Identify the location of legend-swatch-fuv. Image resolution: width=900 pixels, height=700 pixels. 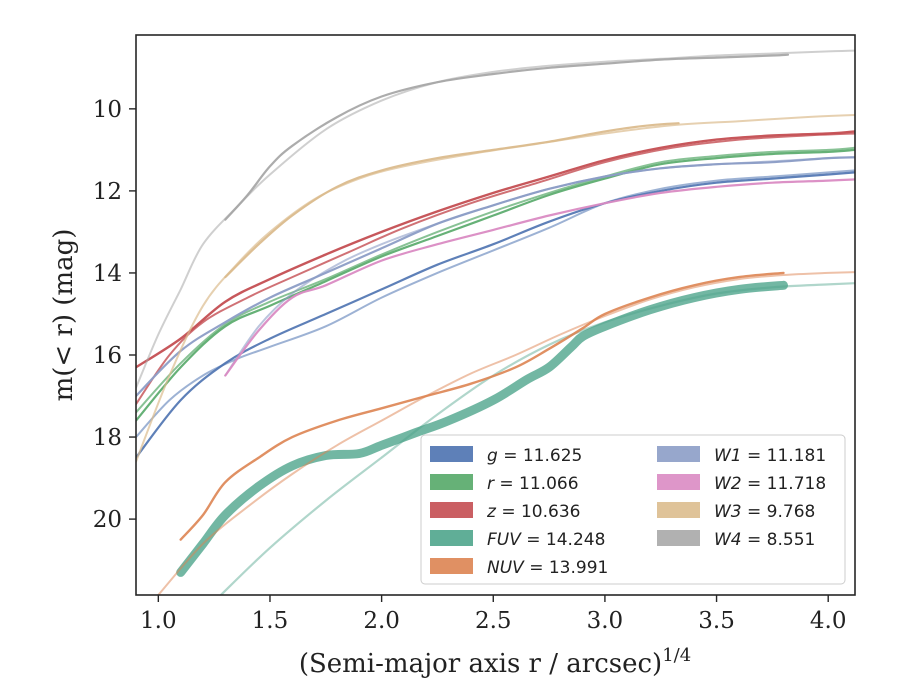
(451, 538).